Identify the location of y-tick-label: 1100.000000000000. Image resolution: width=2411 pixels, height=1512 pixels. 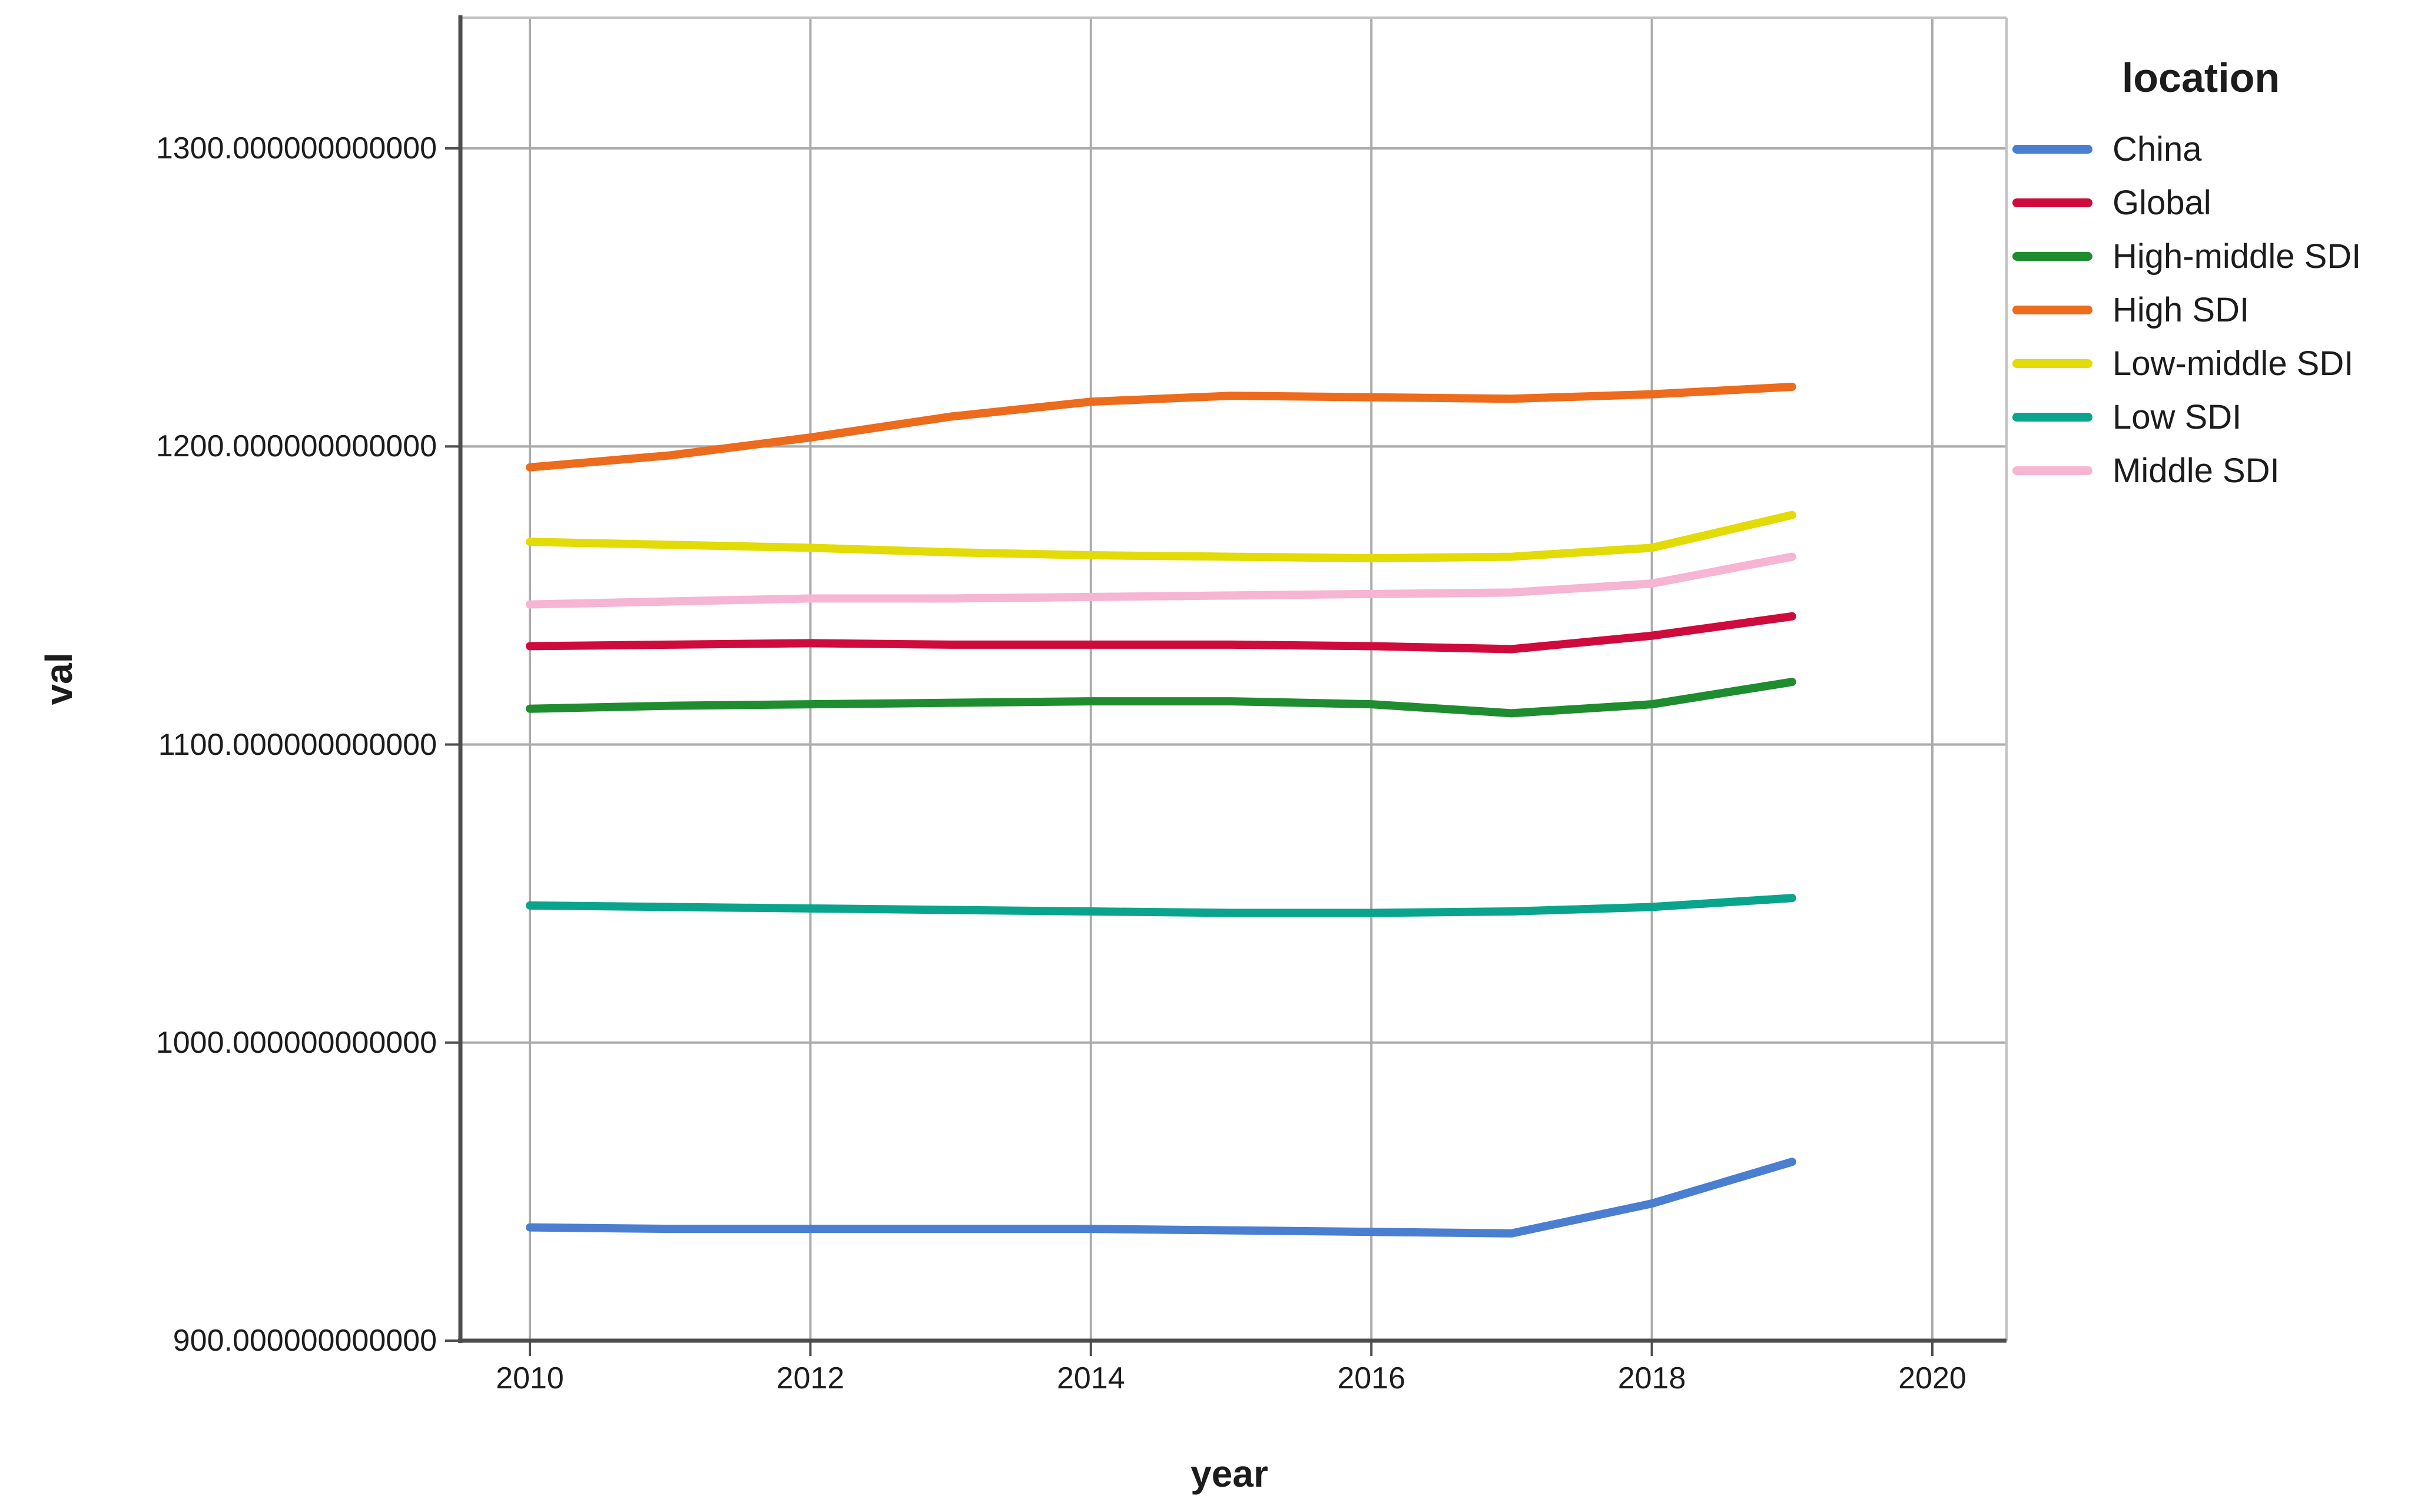
(297, 744).